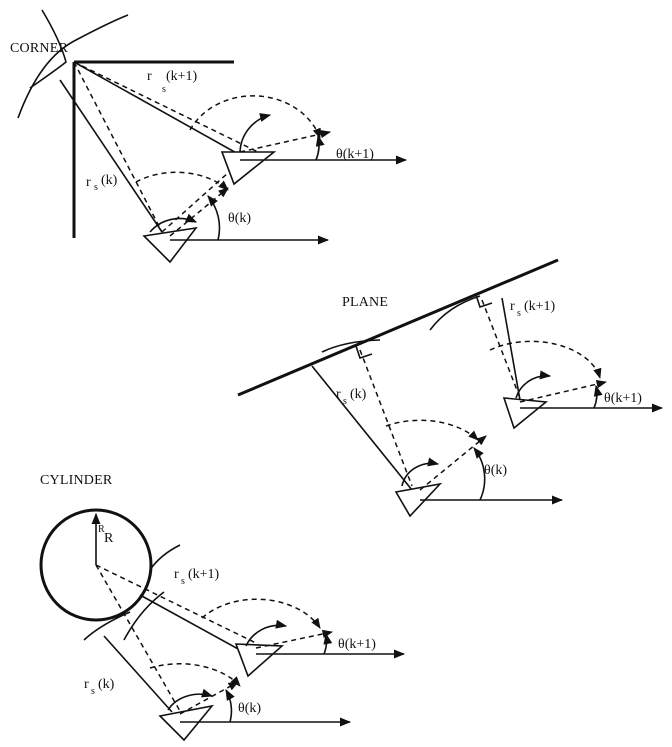 The image size is (672, 747). I want to click on cylinder-label-theta-k: θ(k), so click(249, 708).